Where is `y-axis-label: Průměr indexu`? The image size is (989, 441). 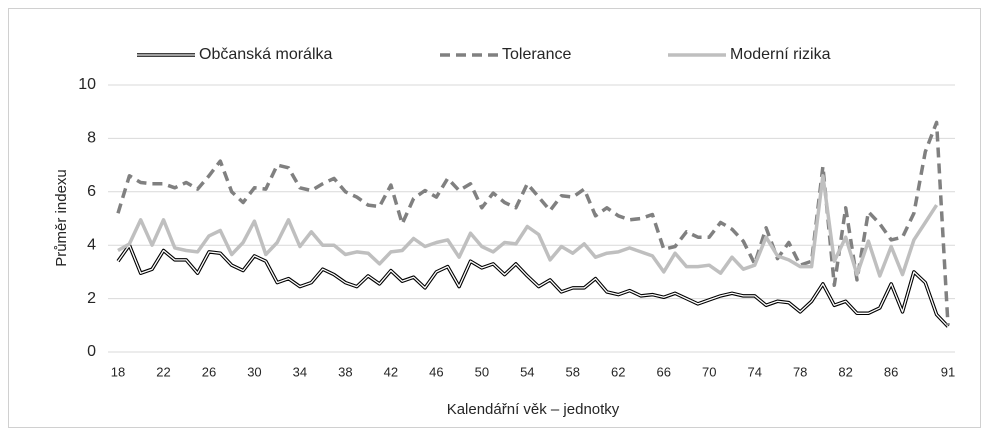 y-axis-label: Průměr indexu is located at coordinates (61, 218).